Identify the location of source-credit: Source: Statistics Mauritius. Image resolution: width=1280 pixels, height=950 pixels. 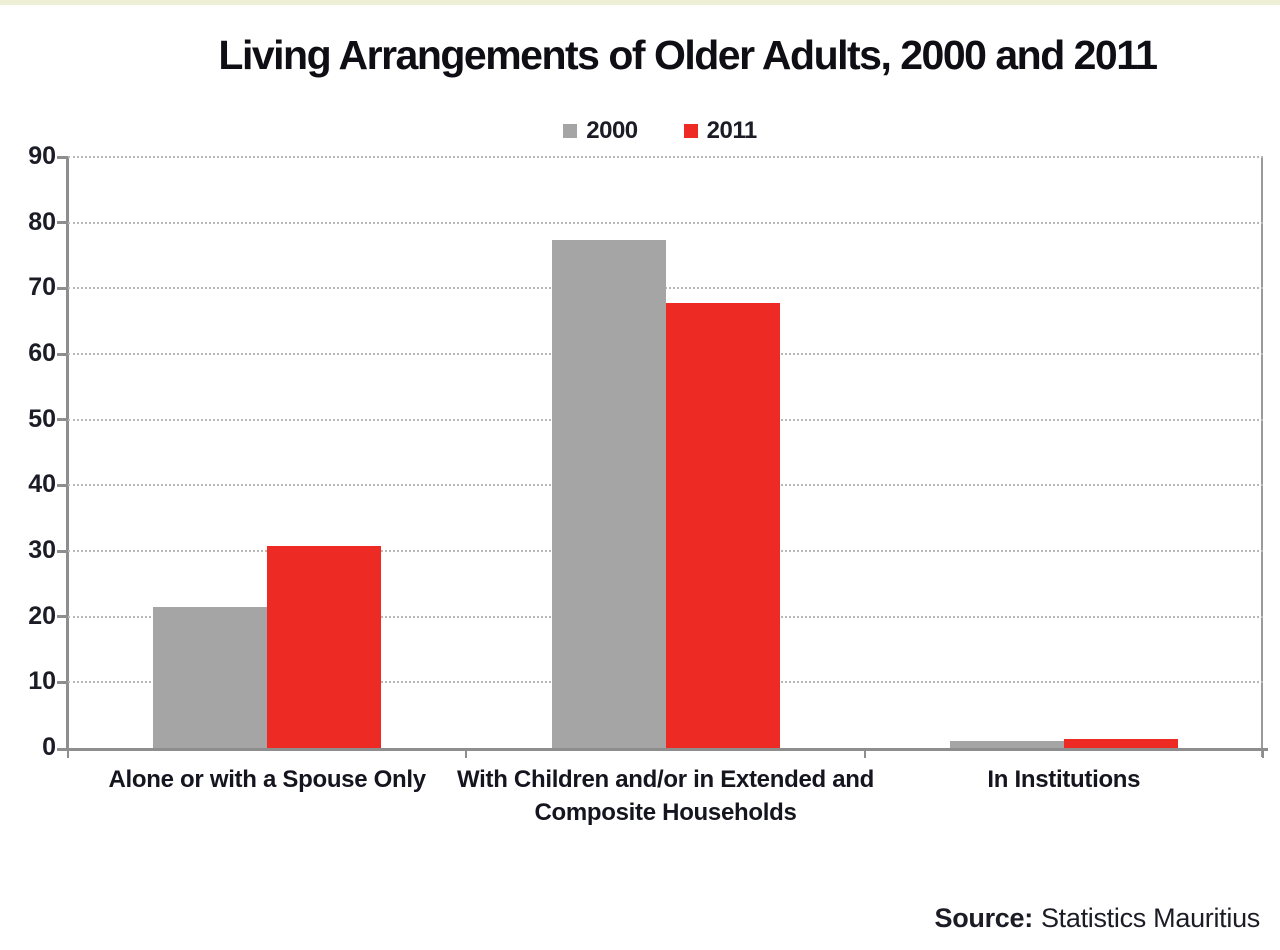
(1098, 918).